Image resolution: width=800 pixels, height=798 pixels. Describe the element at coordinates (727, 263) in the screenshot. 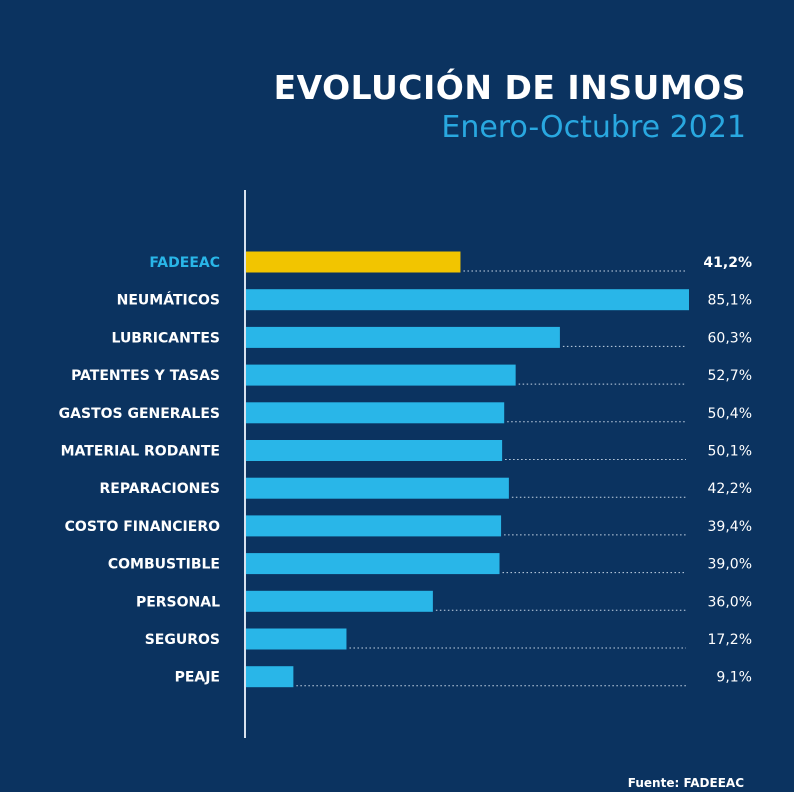

I see `value-label: 41,2%` at that location.